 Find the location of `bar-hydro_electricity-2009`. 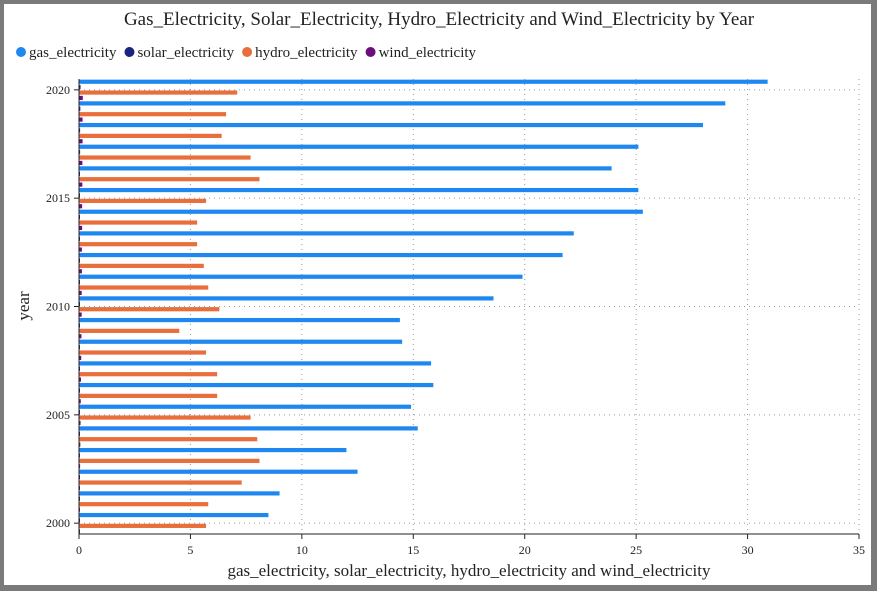

bar-hydro_electricity-2009 is located at coordinates (129, 330).